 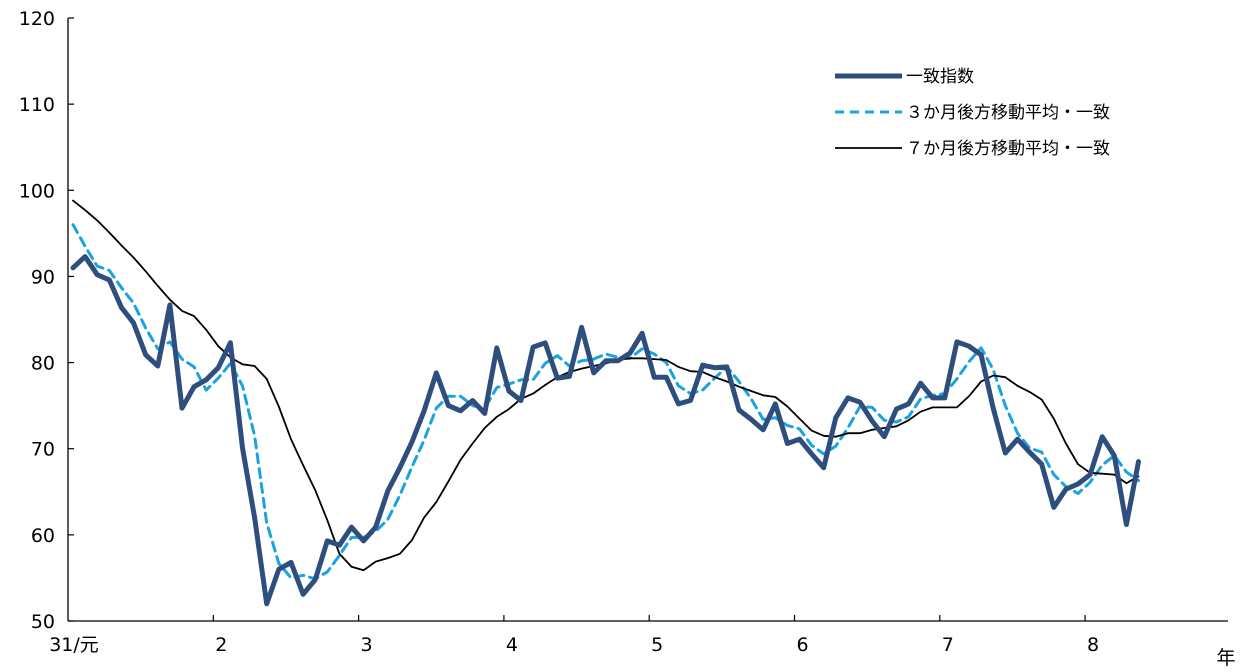 What do you see at coordinates (1093, 645) in the screenshot?
I see `x-tick-label: 8` at bounding box center [1093, 645].